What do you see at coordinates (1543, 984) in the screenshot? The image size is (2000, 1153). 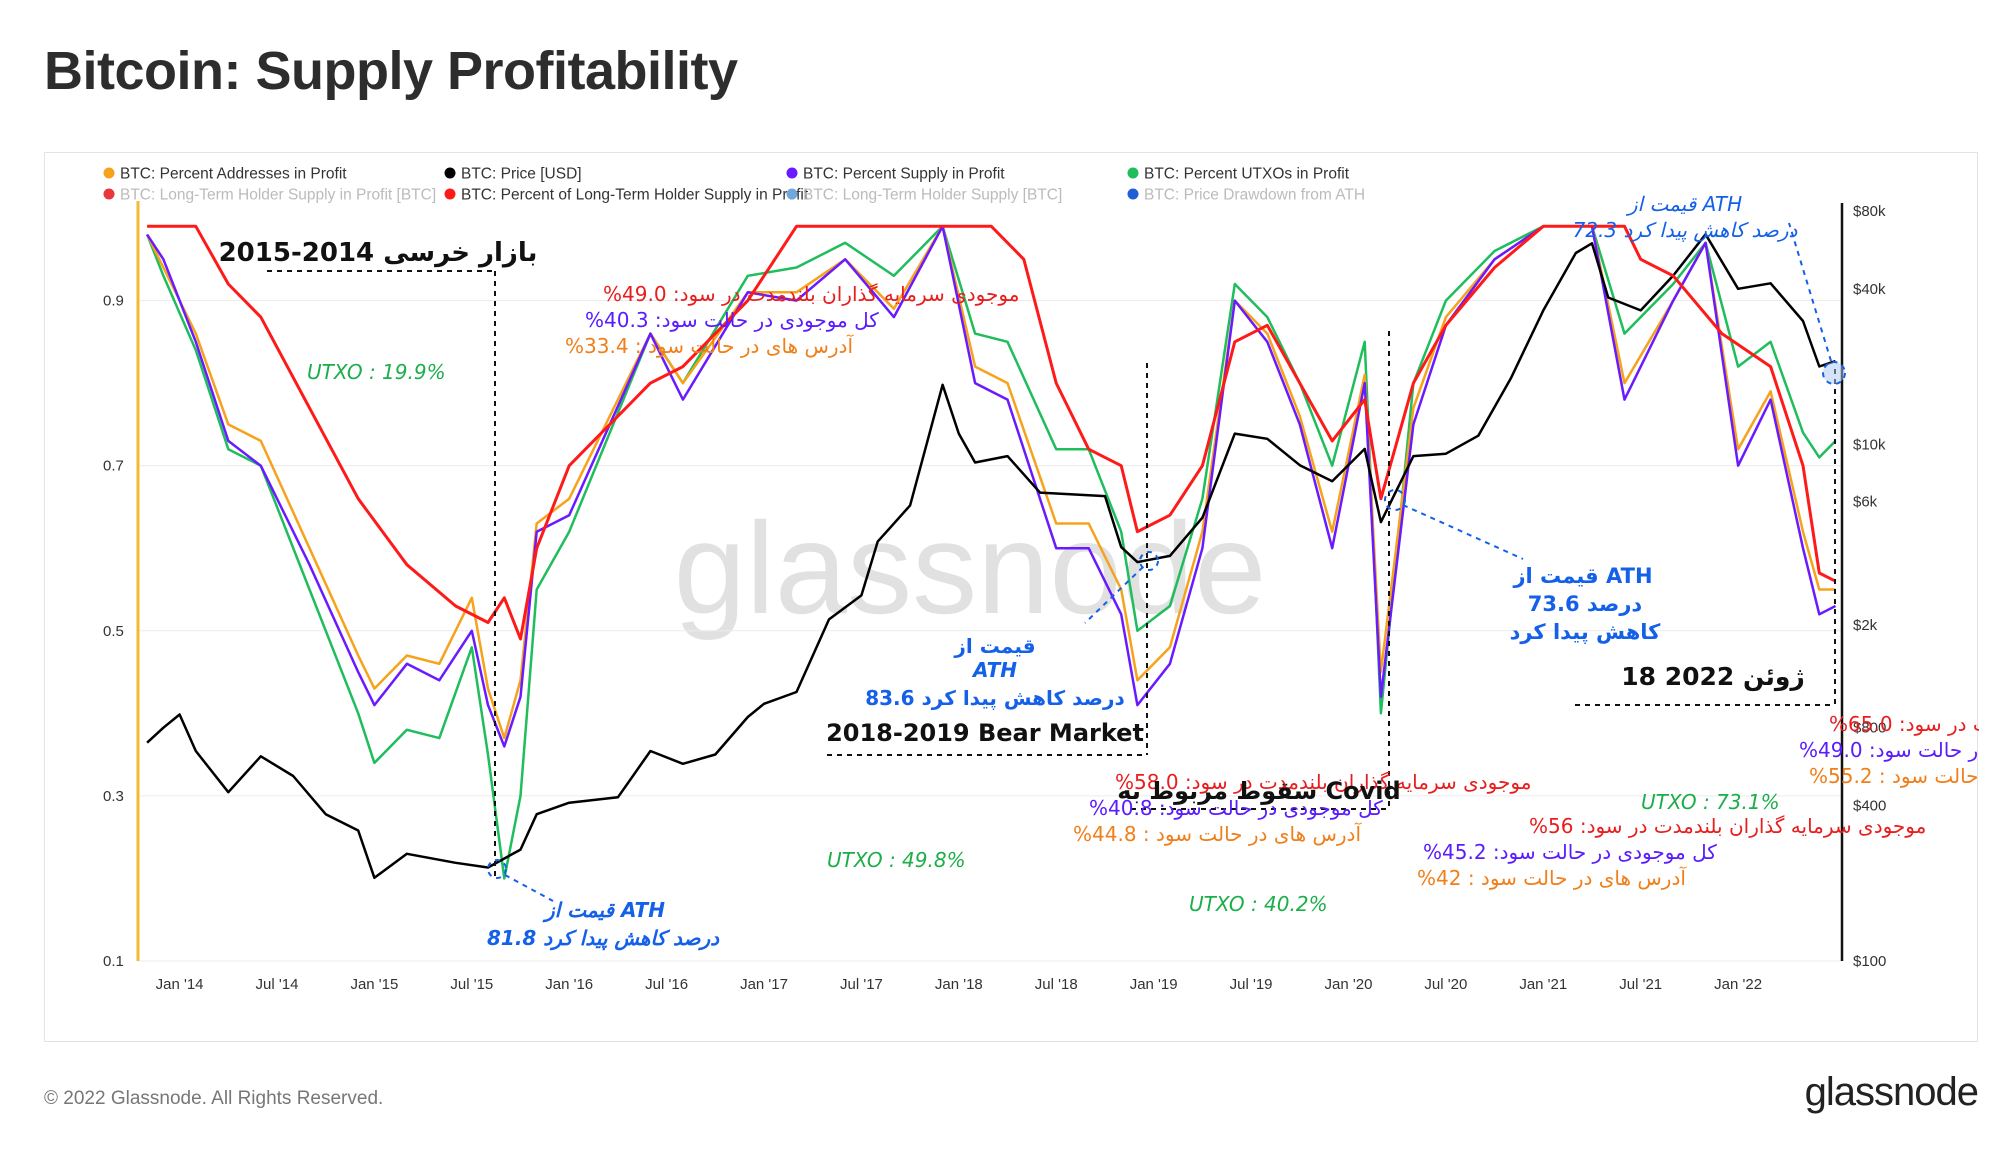 I see `x-tick-label: Jan '21` at bounding box center [1543, 984].